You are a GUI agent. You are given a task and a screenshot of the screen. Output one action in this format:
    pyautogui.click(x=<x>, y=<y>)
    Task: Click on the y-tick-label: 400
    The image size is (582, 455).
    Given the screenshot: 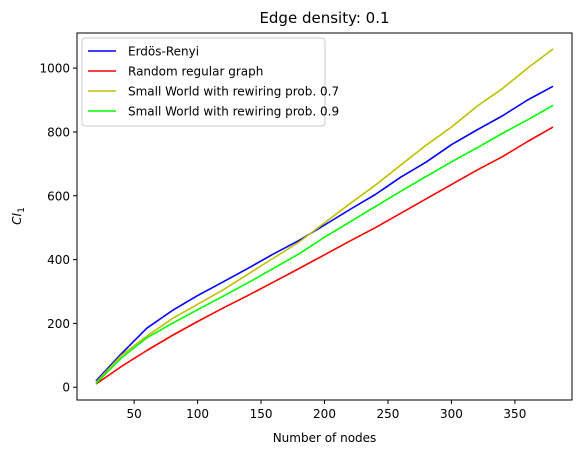 What is the action you would take?
    pyautogui.click(x=58, y=260)
    